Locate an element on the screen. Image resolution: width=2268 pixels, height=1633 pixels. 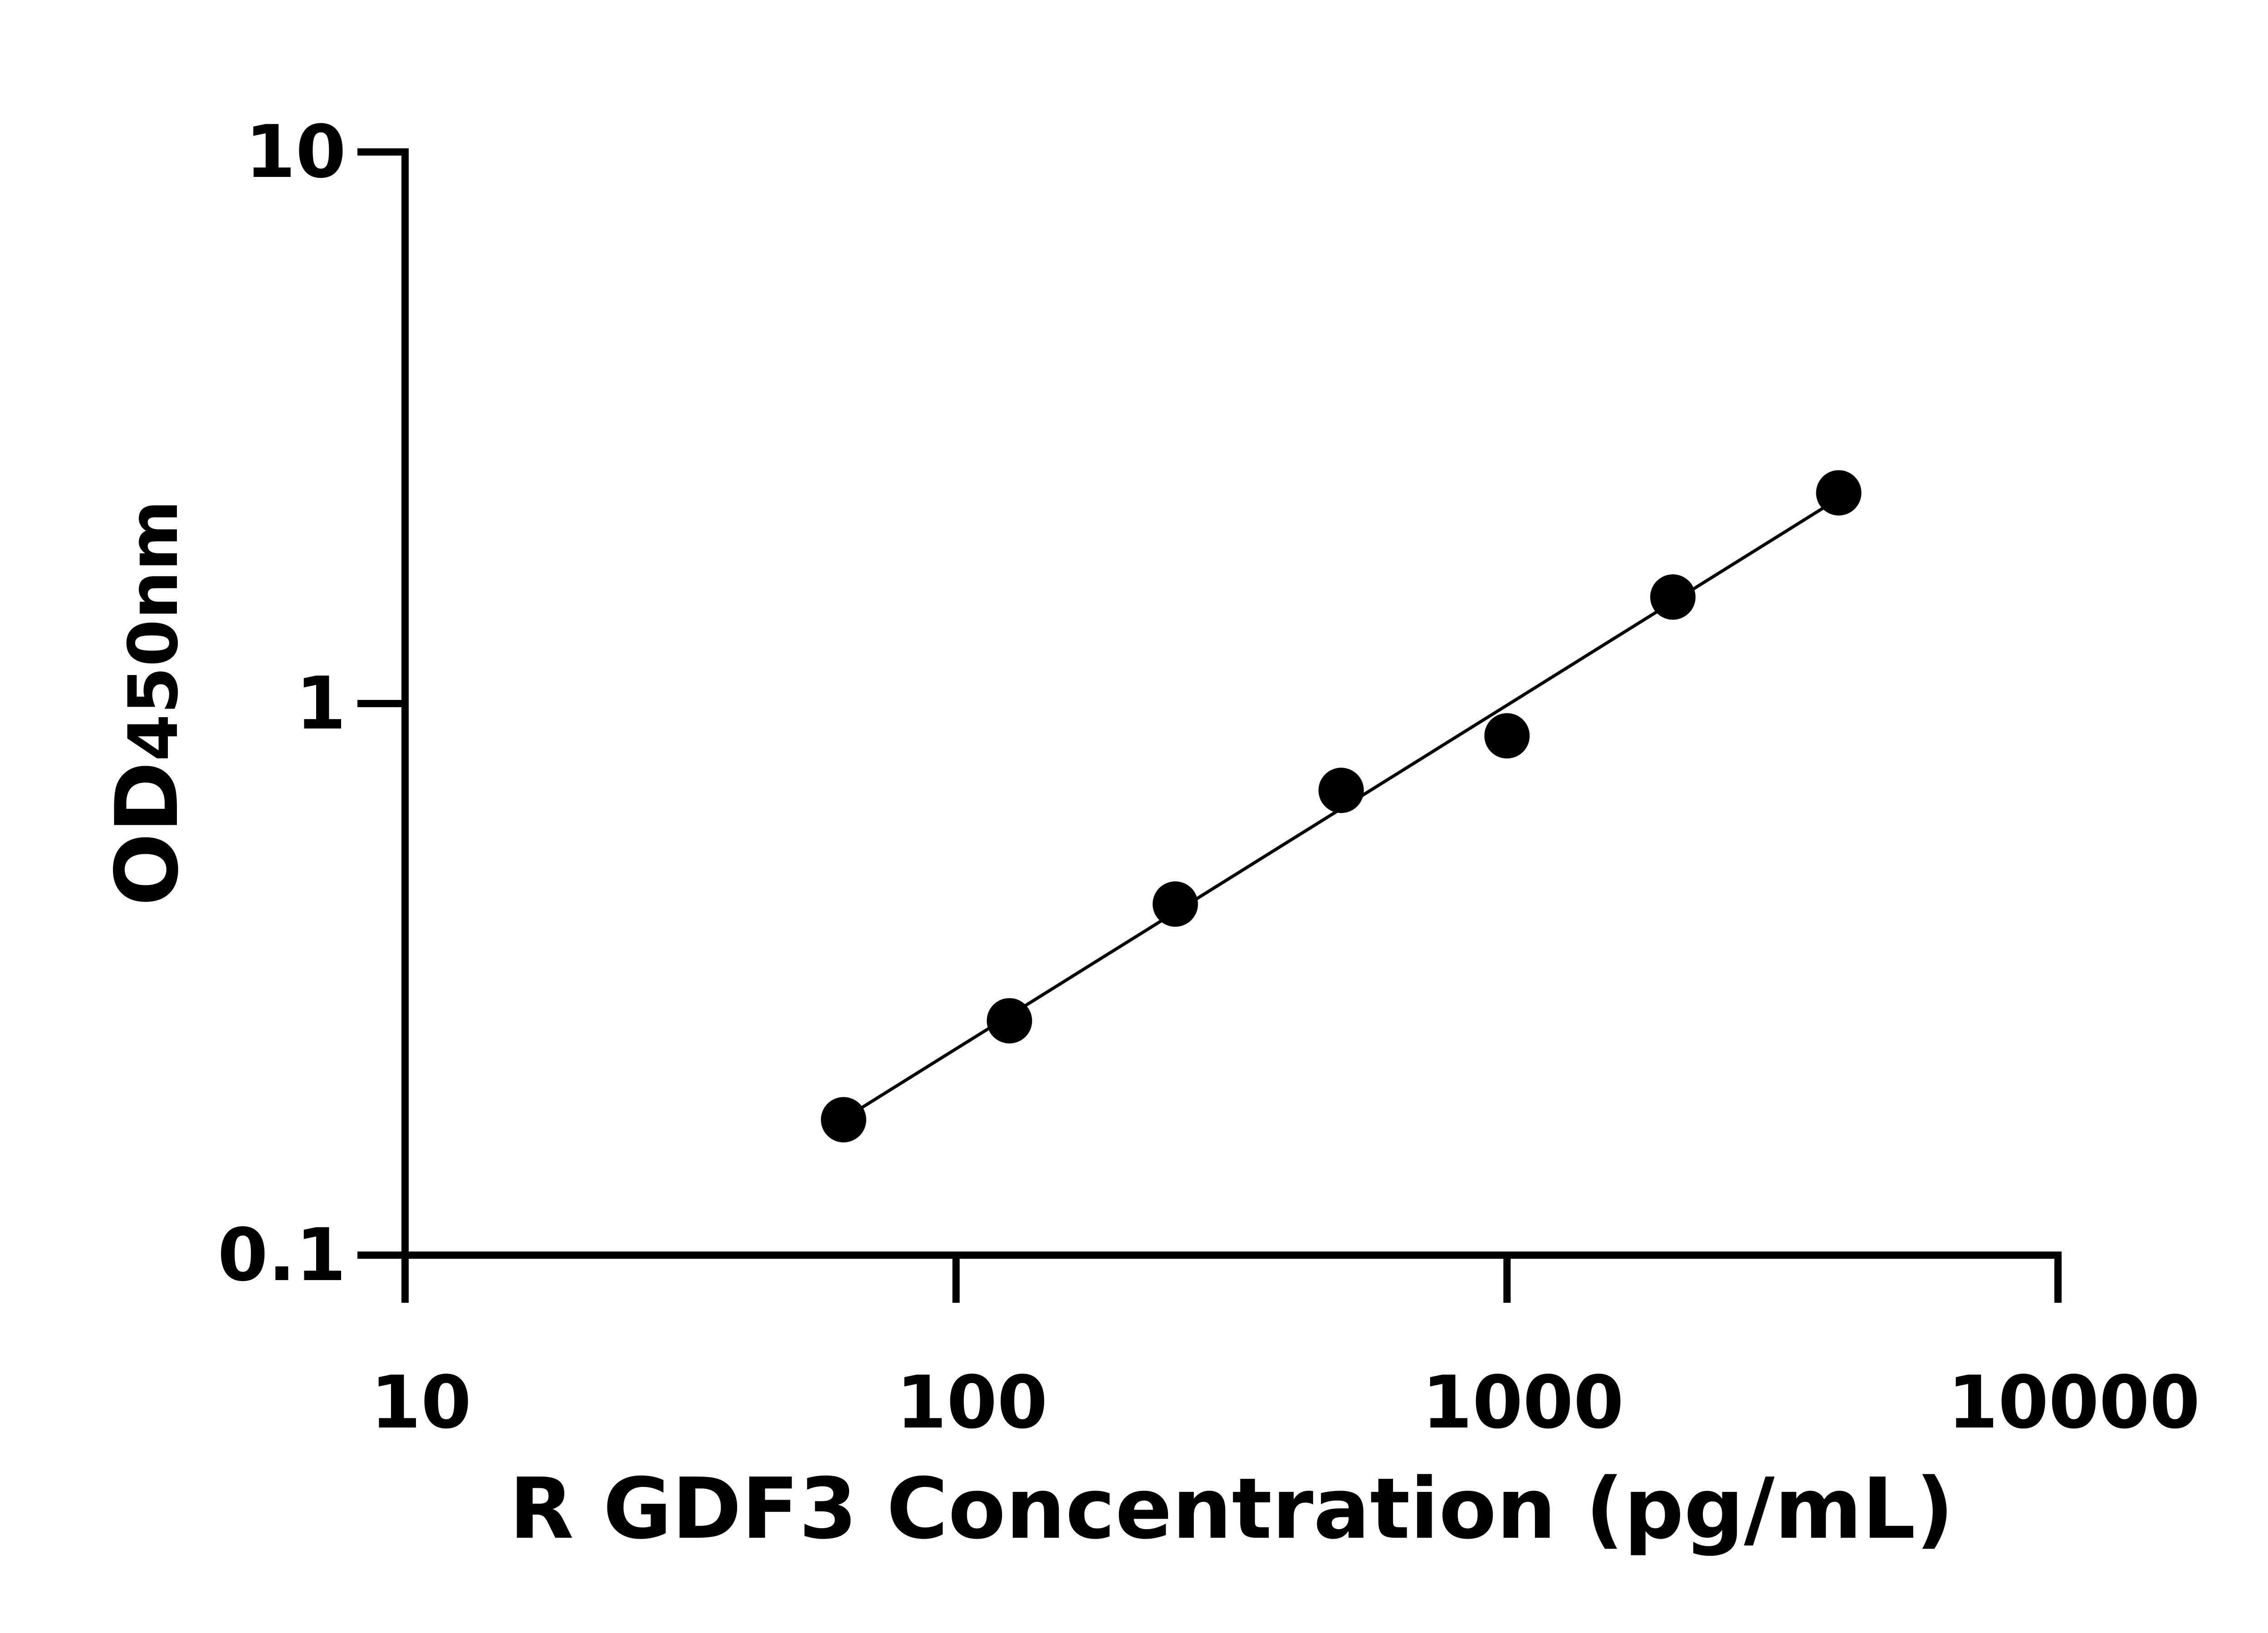
y-axis-label-sub: 450nm is located at coordinates (154, 630).